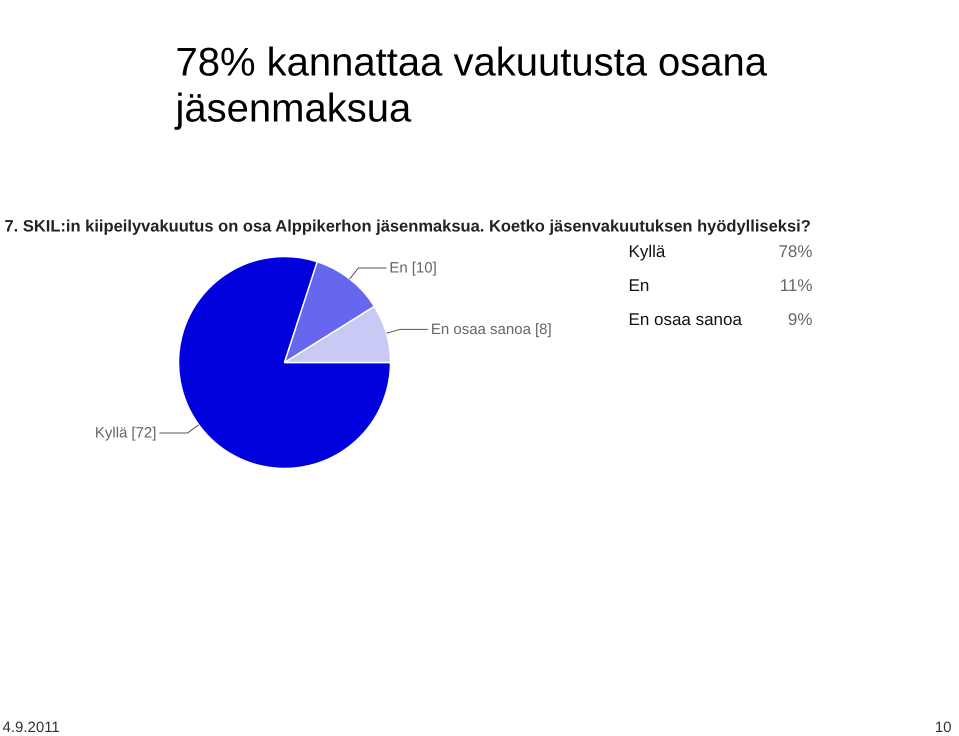 This screenshot has width=959, height=736. What do you see at coordinates (639, 285) in the screenshot?
I see `category-label: En` at bounding box center [639, 285].